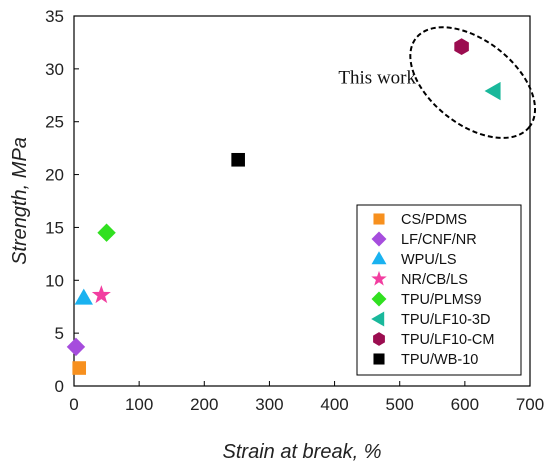 Image resolution: width=550 pixels, height=466 pixels. What do you see at coordinates (54, 69) in the screenshot?
I see `y-tick-label: 30` at bounding box center [54, 69].